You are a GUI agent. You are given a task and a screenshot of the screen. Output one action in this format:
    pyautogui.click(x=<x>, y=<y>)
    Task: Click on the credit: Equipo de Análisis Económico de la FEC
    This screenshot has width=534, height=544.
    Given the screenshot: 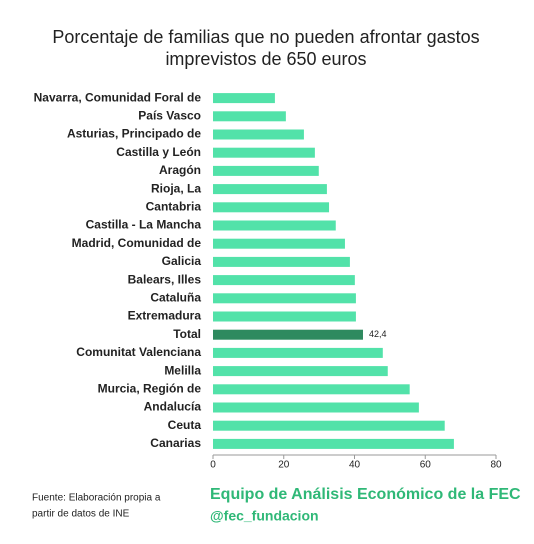 What is the action you would take?
    pyautogui.click(x=365, y=494)
    